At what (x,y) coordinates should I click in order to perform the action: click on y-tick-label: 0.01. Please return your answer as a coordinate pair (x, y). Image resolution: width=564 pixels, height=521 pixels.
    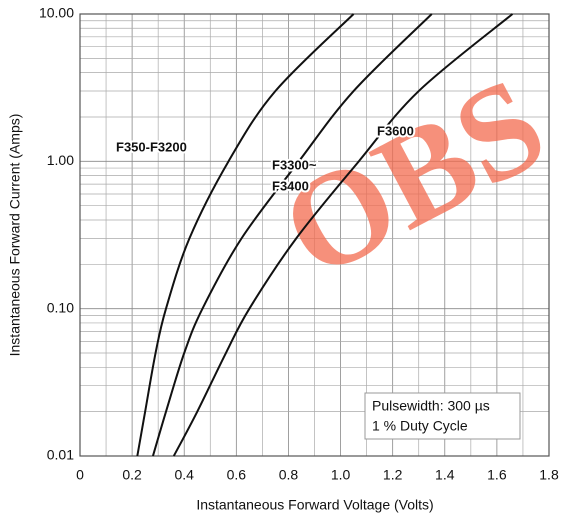
    Looking at the image, I should click on (60, 455).